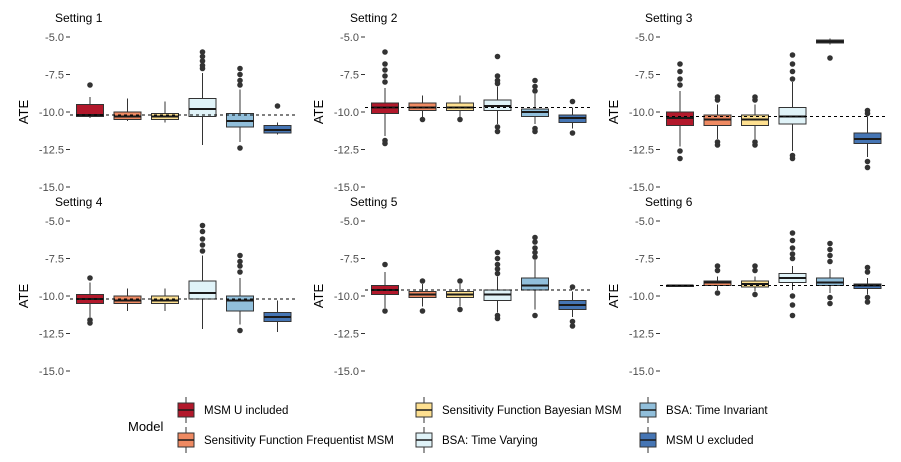 Image resolution: width=901 pixels, height=462 pixels. I want to click on legend-label: BSA: Time Varying, so click(490, 441).